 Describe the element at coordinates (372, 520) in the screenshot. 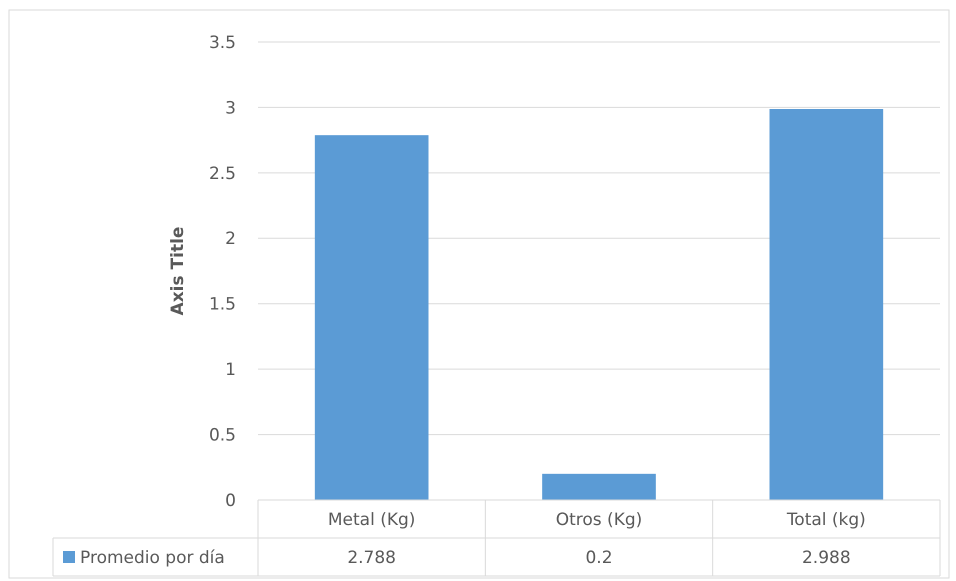

I see `x-tick-label: Metal (Kg)` at that location.